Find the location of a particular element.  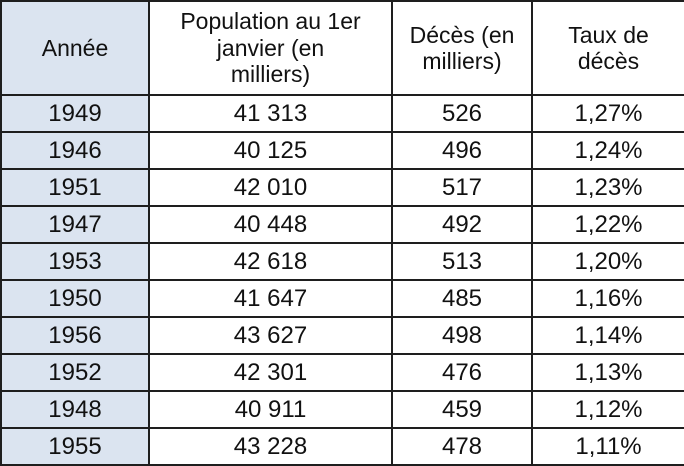

table-row: 1956 43 627 498 1,14% is located at coordinates (342, 335).